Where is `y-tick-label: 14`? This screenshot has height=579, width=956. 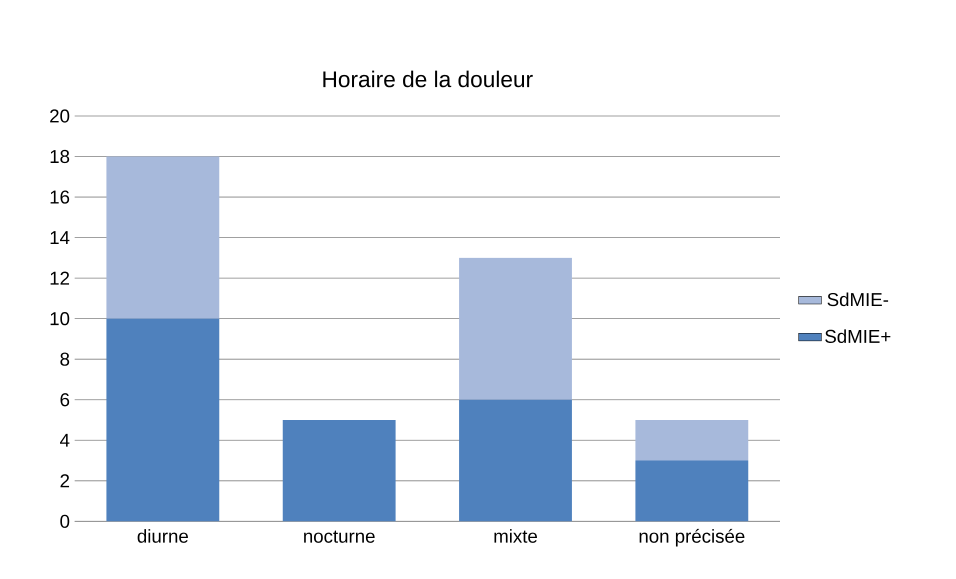 y-tick-label: 14 is located at coordinates (60, 237).